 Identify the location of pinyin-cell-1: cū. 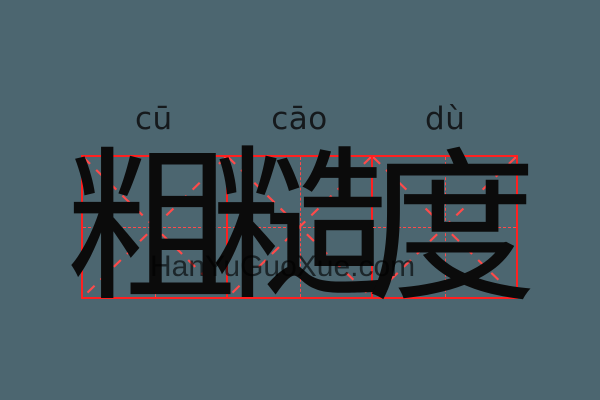
(154, 119).